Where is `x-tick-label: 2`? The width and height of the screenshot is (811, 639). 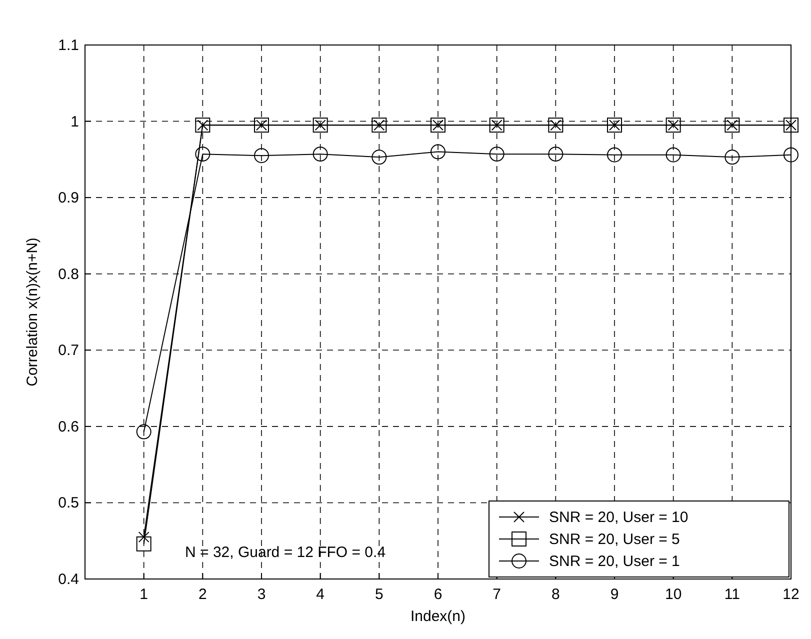
x-tick-label: 2 is located at coordinates (202, 594).